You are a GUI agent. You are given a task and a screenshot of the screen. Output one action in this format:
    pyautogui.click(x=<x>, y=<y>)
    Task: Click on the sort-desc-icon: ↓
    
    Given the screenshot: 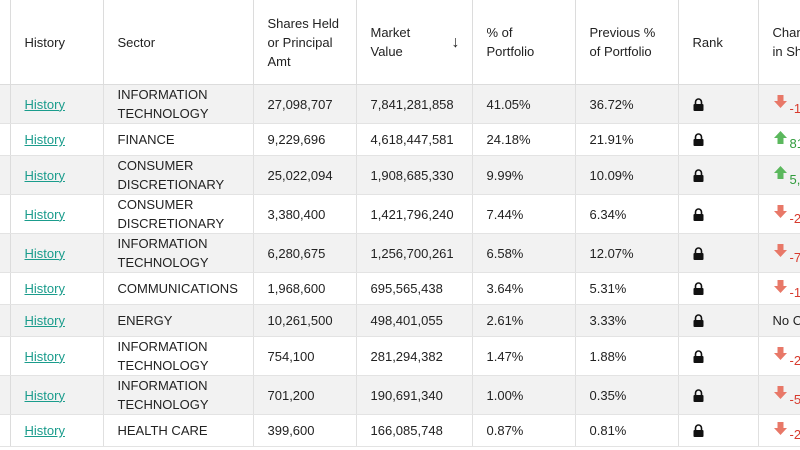 What is the action you would take?
    pyautogui.click(x=455, y=42)
    